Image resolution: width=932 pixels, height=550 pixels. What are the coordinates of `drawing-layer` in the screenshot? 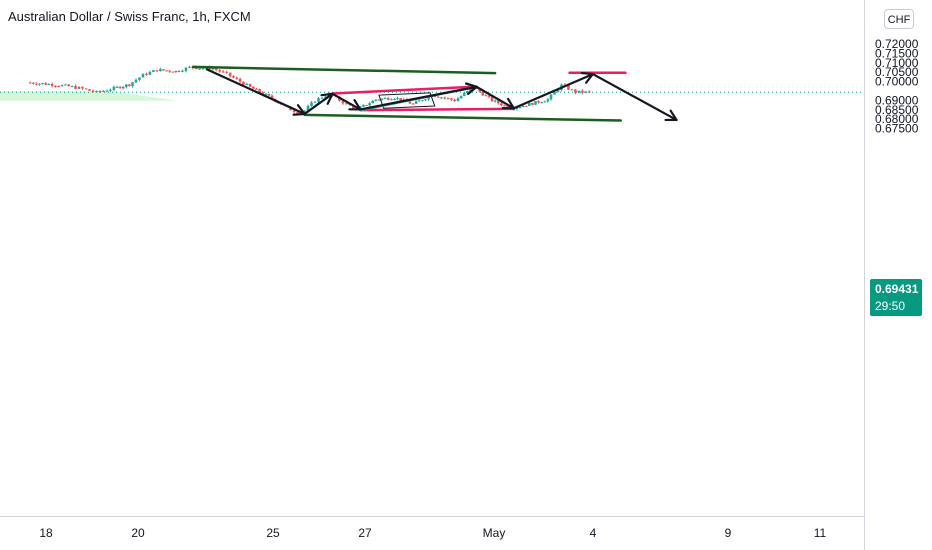 It's located at (434, 93).